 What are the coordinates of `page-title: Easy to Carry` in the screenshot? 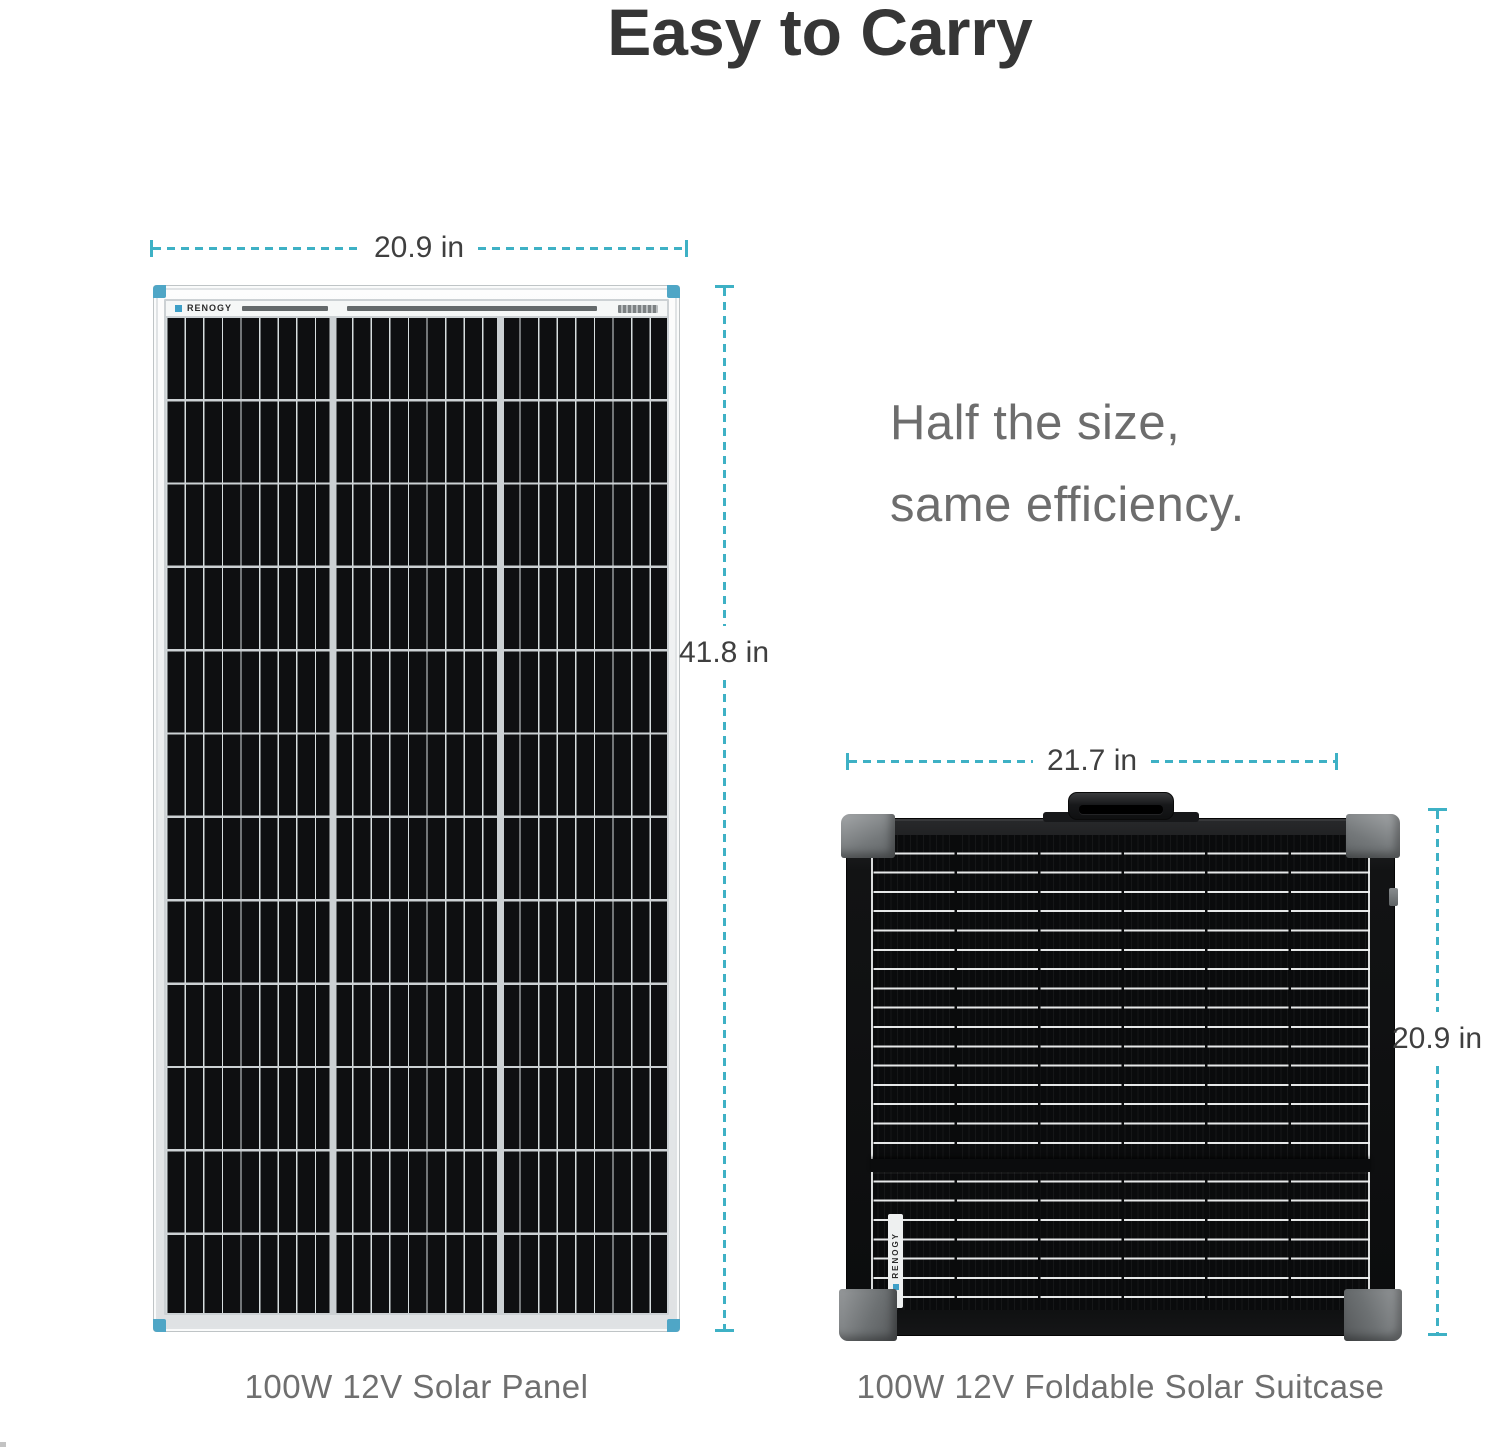 It's located at (820, 34).